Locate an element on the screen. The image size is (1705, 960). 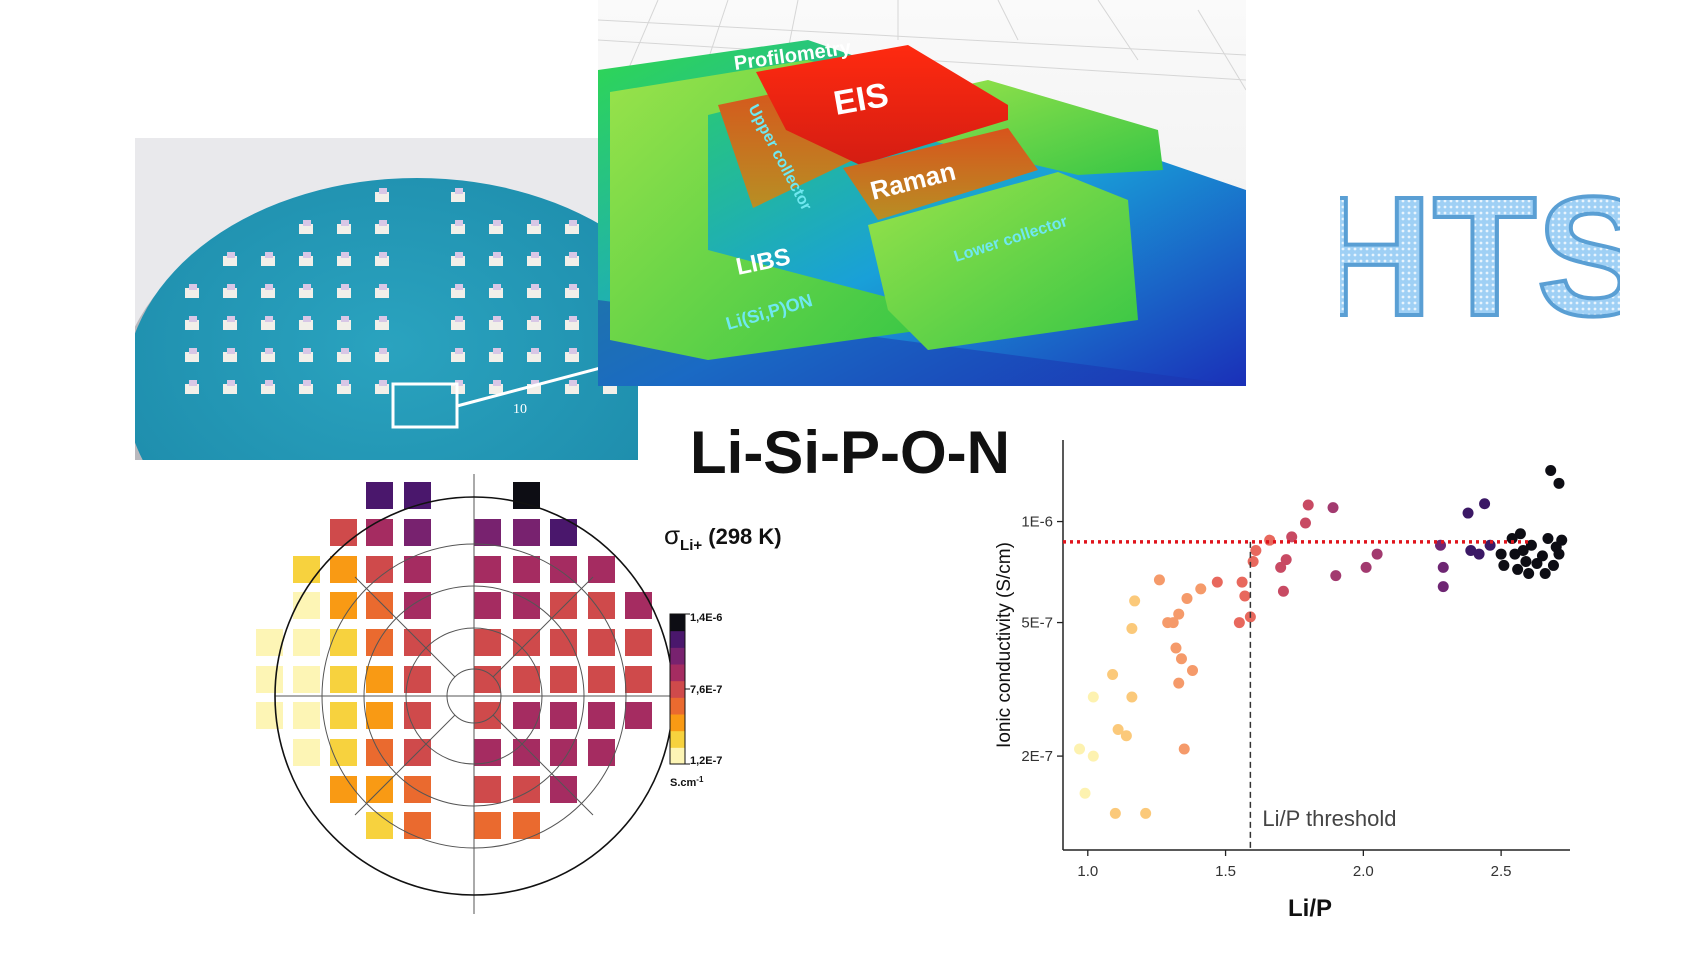
wafer-map-grid is located at coordinates (474, 694).